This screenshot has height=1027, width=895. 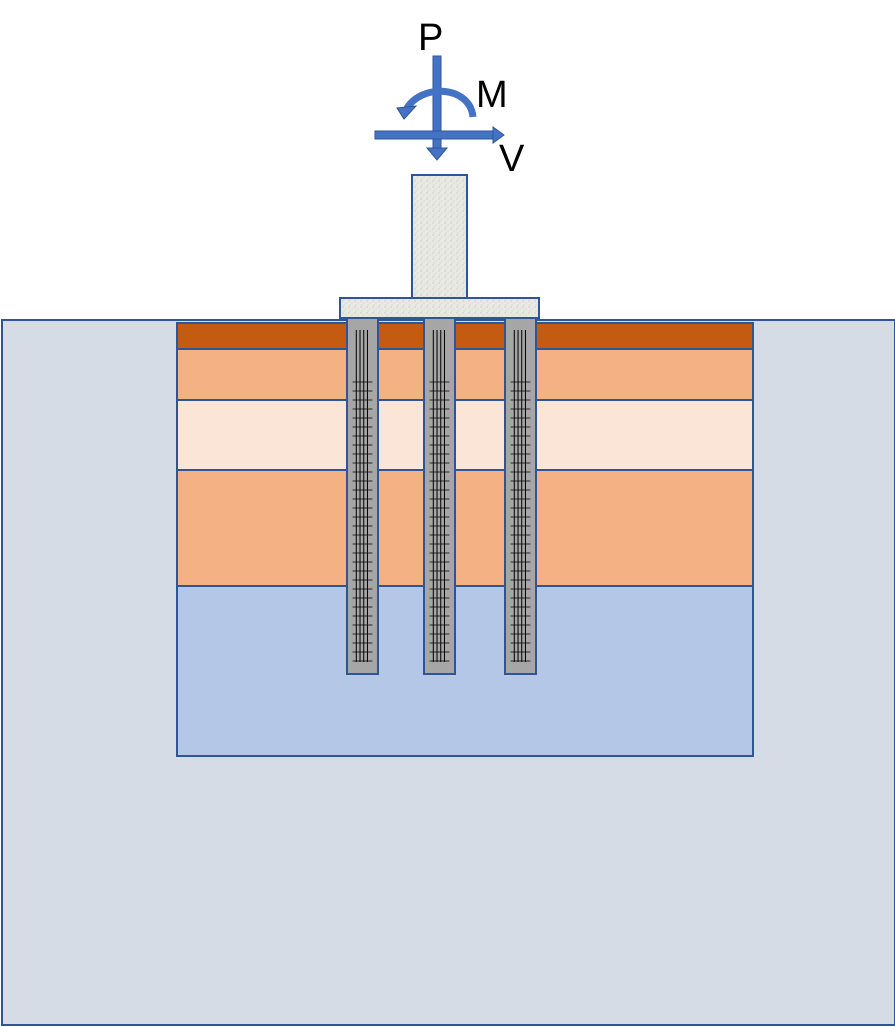 I want to click on shear-load-label: V, so click(x=512, y=159).